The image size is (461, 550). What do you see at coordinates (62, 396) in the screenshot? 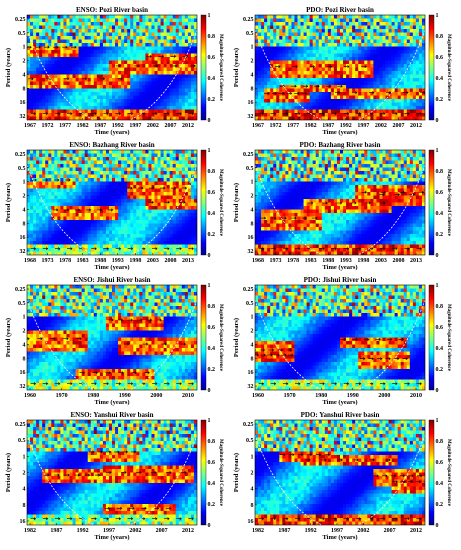
I see `x-tick-label: 1970` at bounding box center [62, 396].